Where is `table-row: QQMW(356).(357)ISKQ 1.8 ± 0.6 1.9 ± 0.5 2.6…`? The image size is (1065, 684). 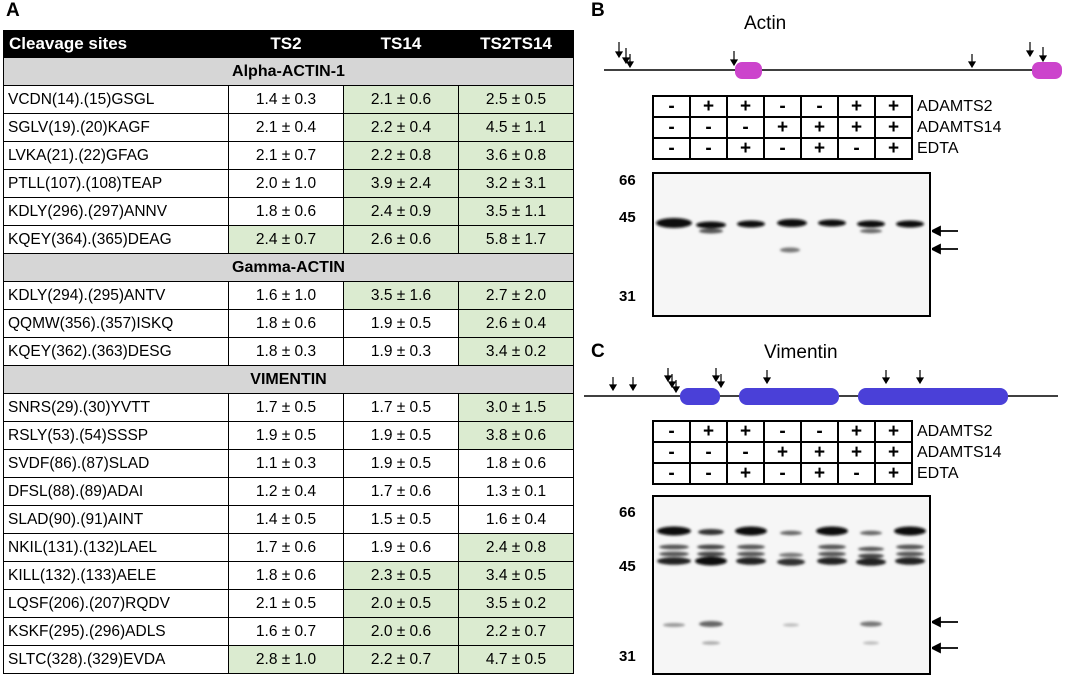
table-row: QQMW(356).(357)ISKQ 1.8 ± 0.6 1.9 ± 0.5 2.6… is located at coordinates (288, 323).